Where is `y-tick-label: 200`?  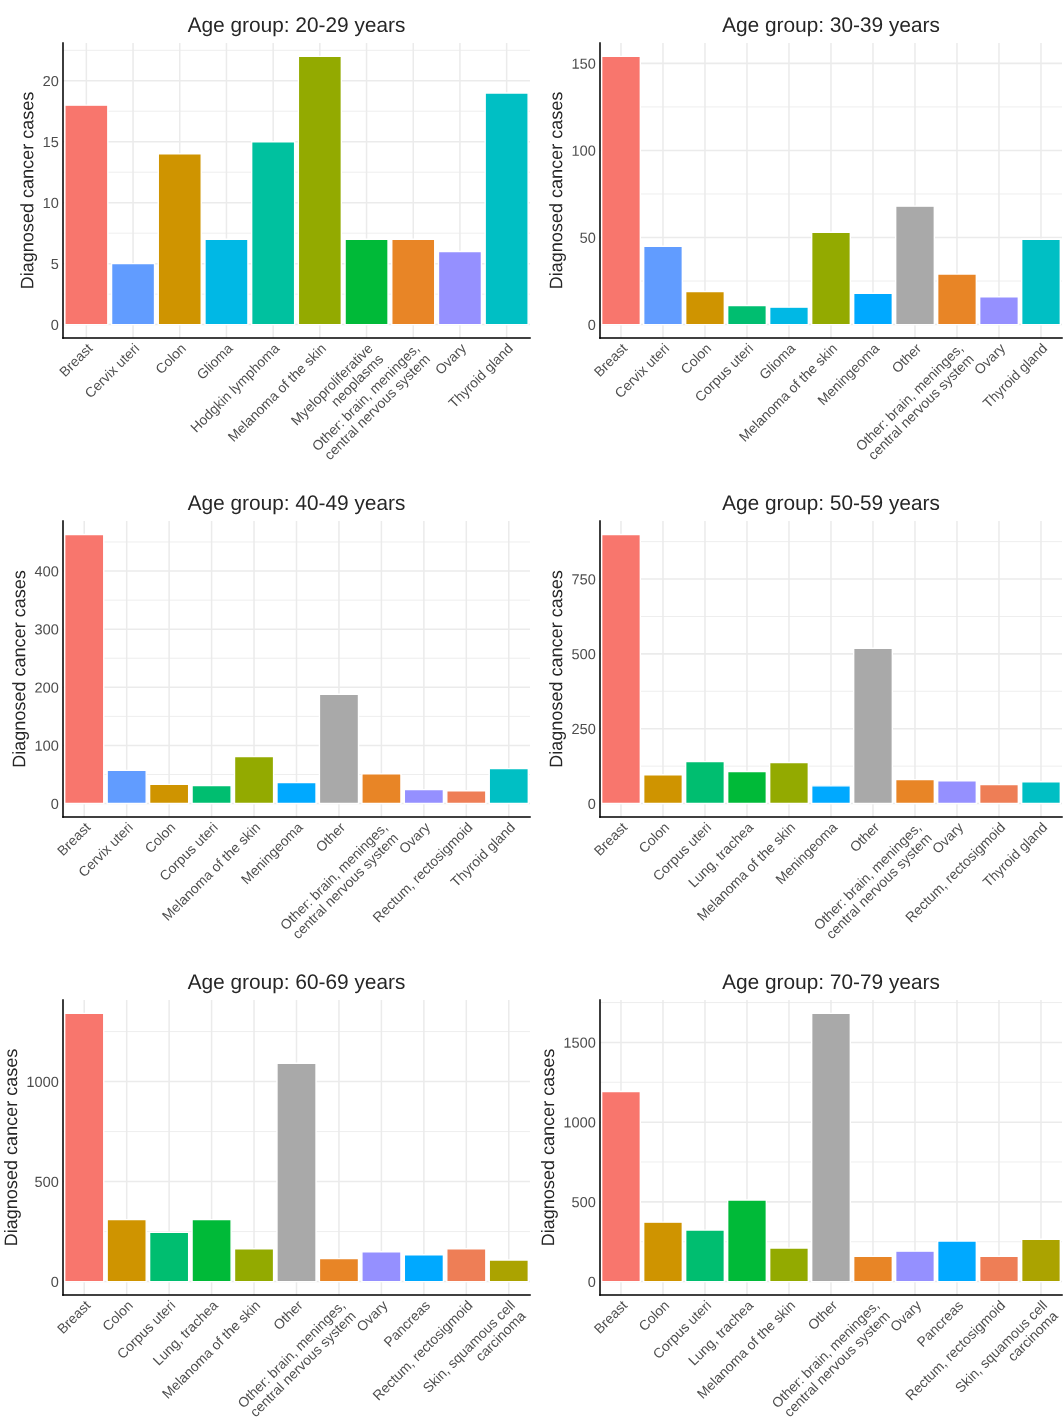
y-tick-label: 200 is located at coordinates (47, 687).